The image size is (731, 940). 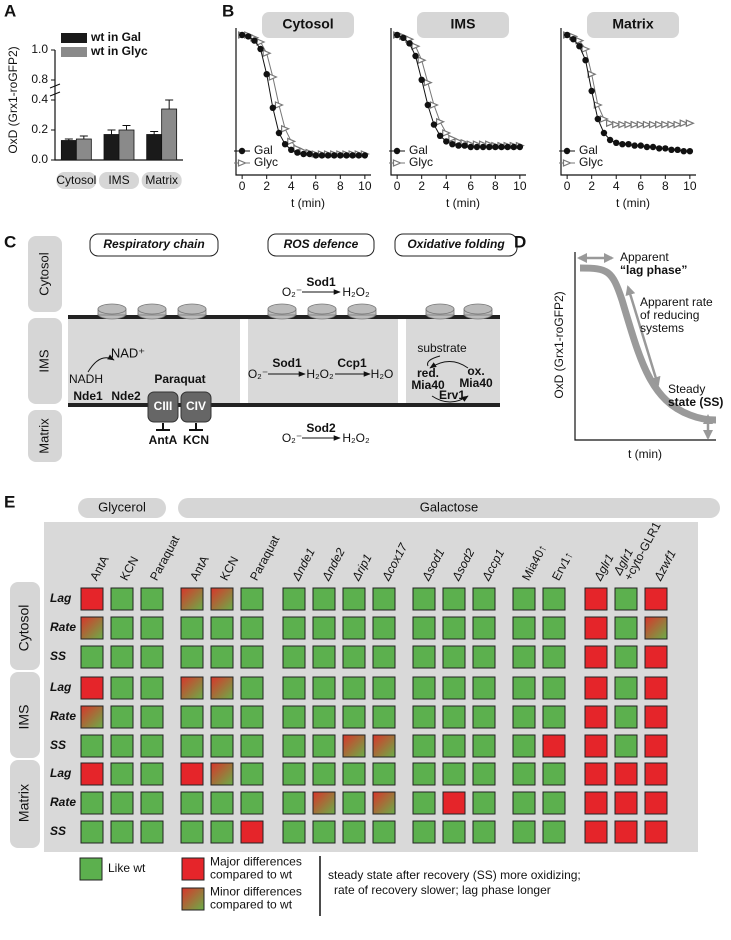 What do you see at coordinates (315, 186) in the screenshot?
I see `x-tick-label: 6` at bounding box center [315, 186].